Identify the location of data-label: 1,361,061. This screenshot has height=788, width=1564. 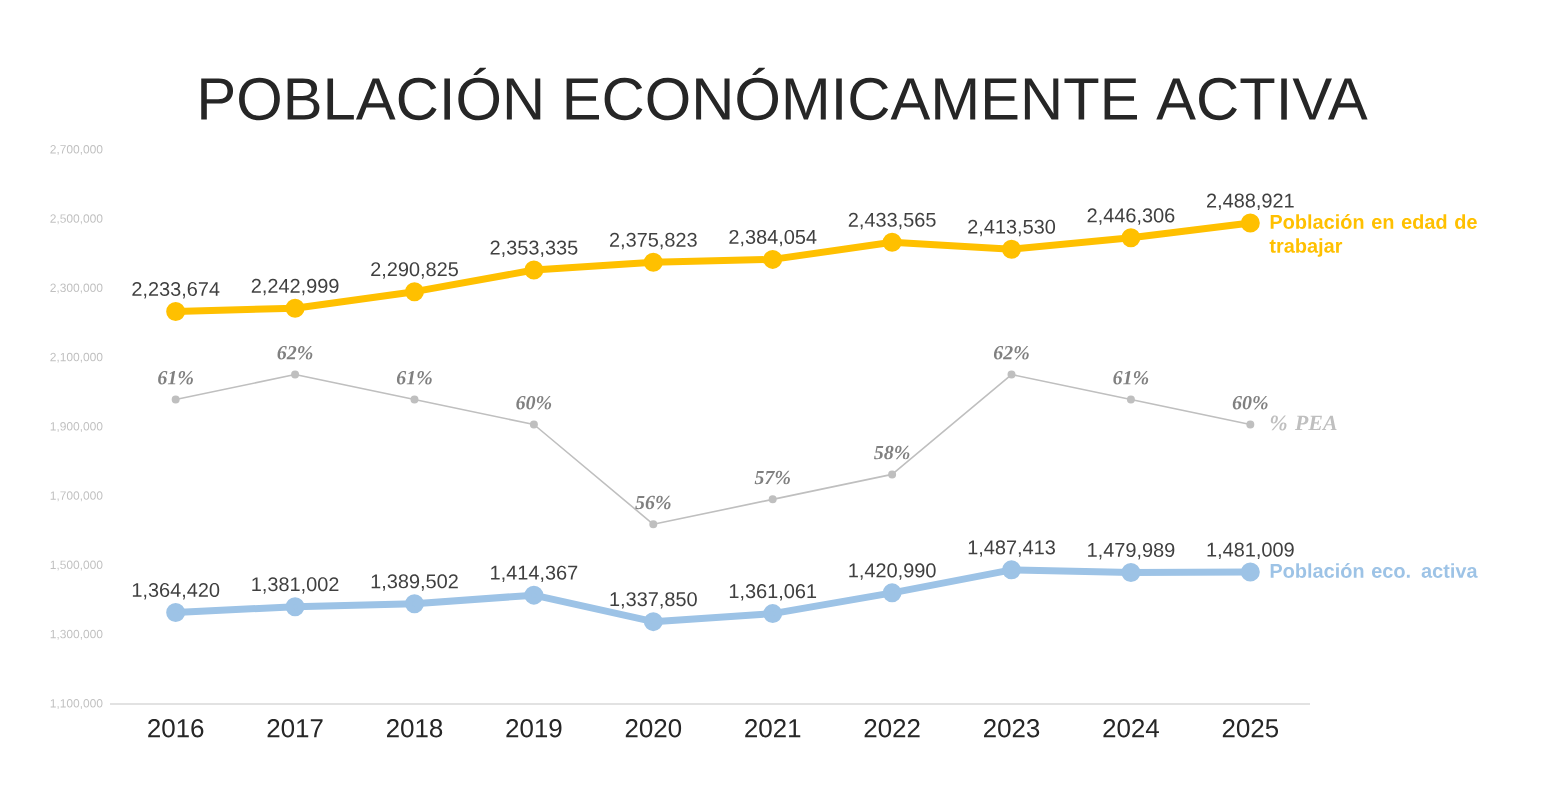
(773, 592).